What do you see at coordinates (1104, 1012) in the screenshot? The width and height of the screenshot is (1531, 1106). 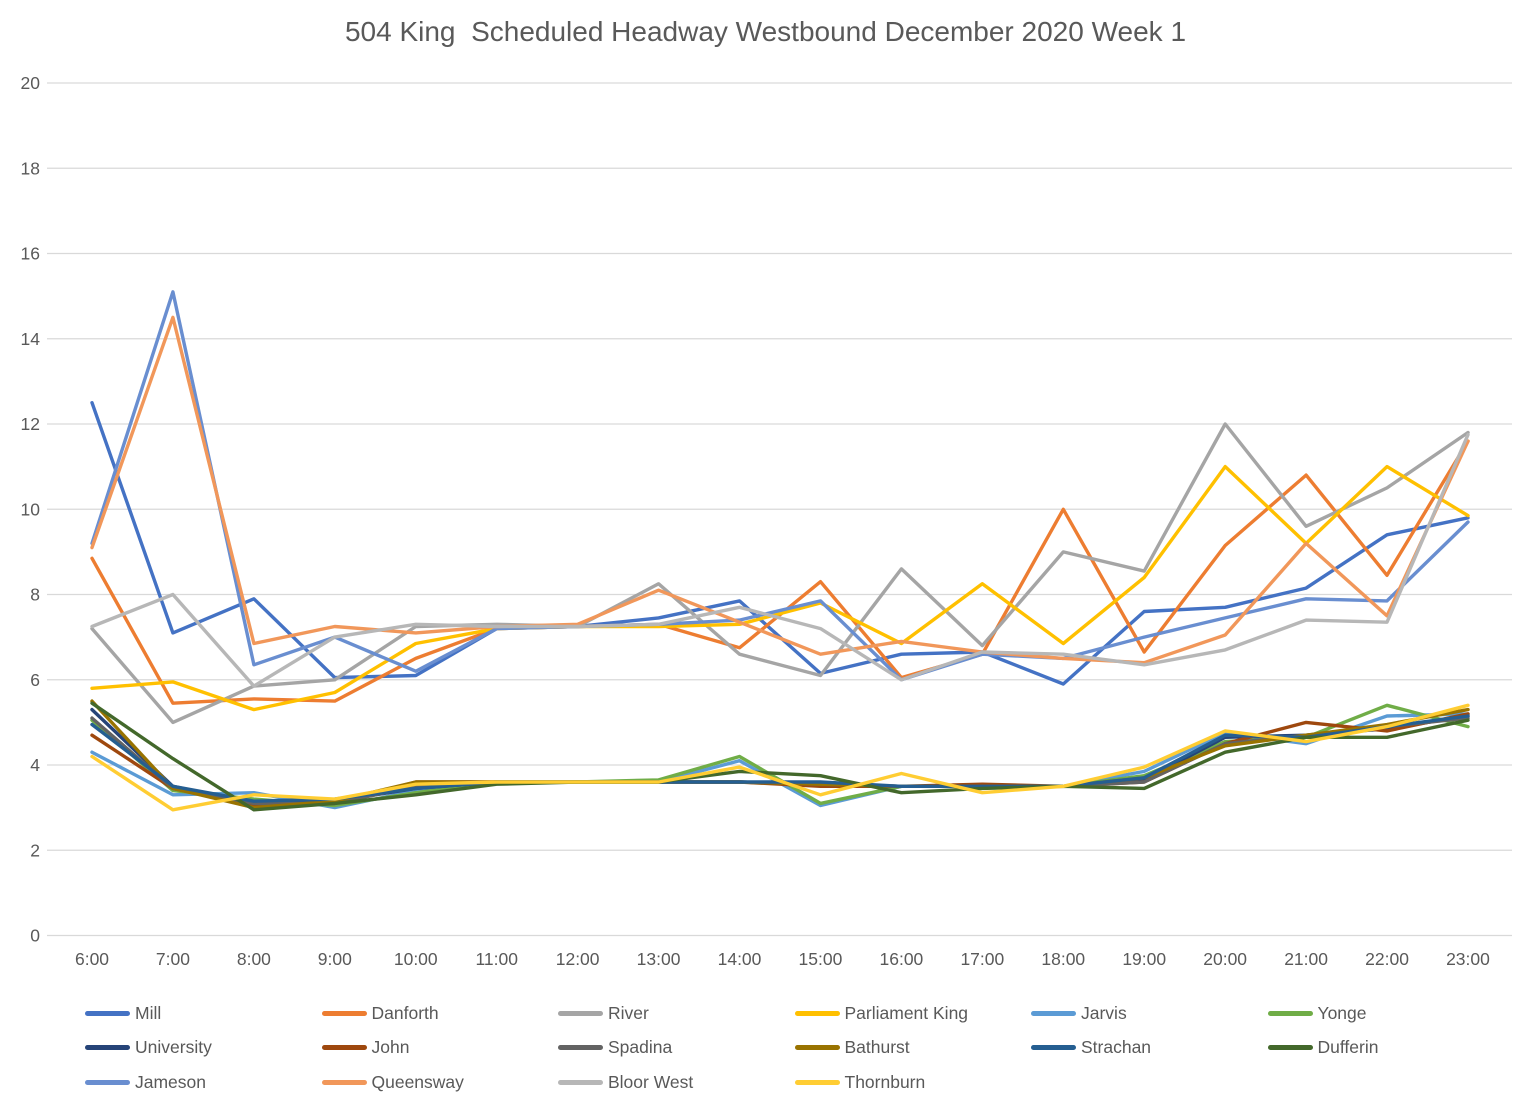 I see `legend-label: Jarvis` at bounding box center [1104, 1012].